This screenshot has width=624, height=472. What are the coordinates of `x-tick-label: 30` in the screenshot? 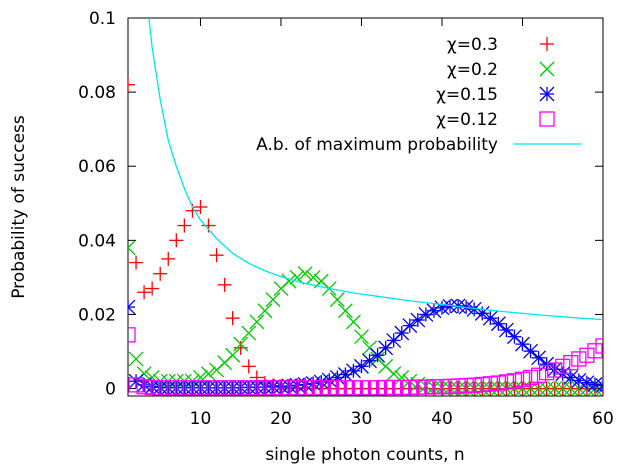 It's located at (362, 419).